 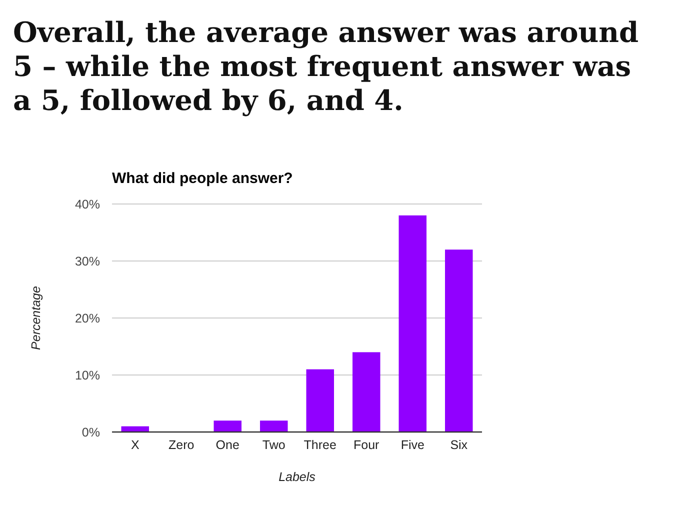 I want to click on x-tick-label: Five, so click(x=412, y=445).